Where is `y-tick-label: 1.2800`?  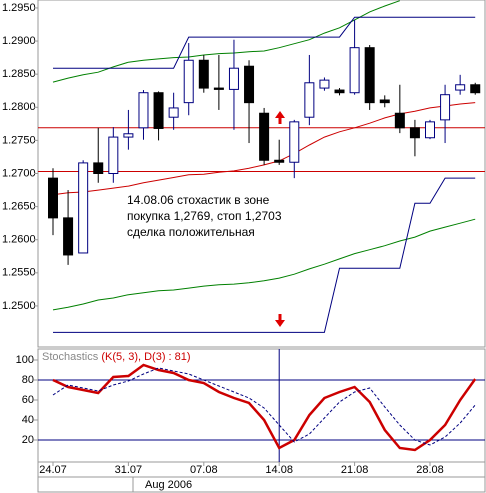
y-tick-label: 1.2800 is located at coordinates (19, 107).